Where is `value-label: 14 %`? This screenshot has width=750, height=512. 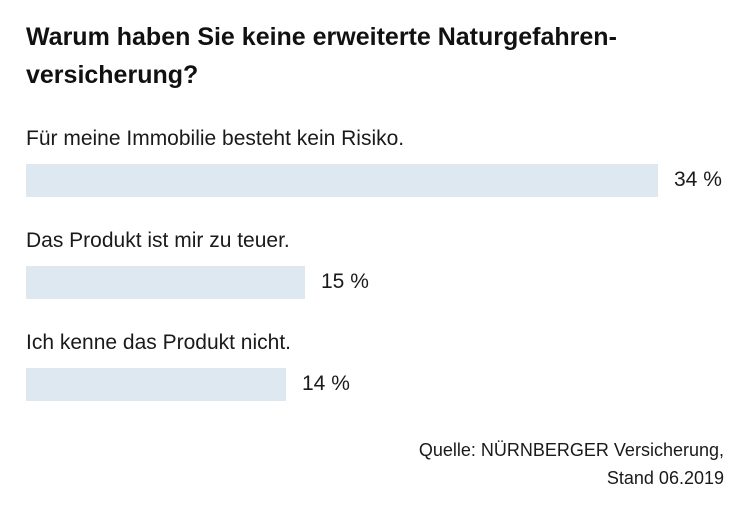 value-label: 14 % is located at coordinates (326, 383).